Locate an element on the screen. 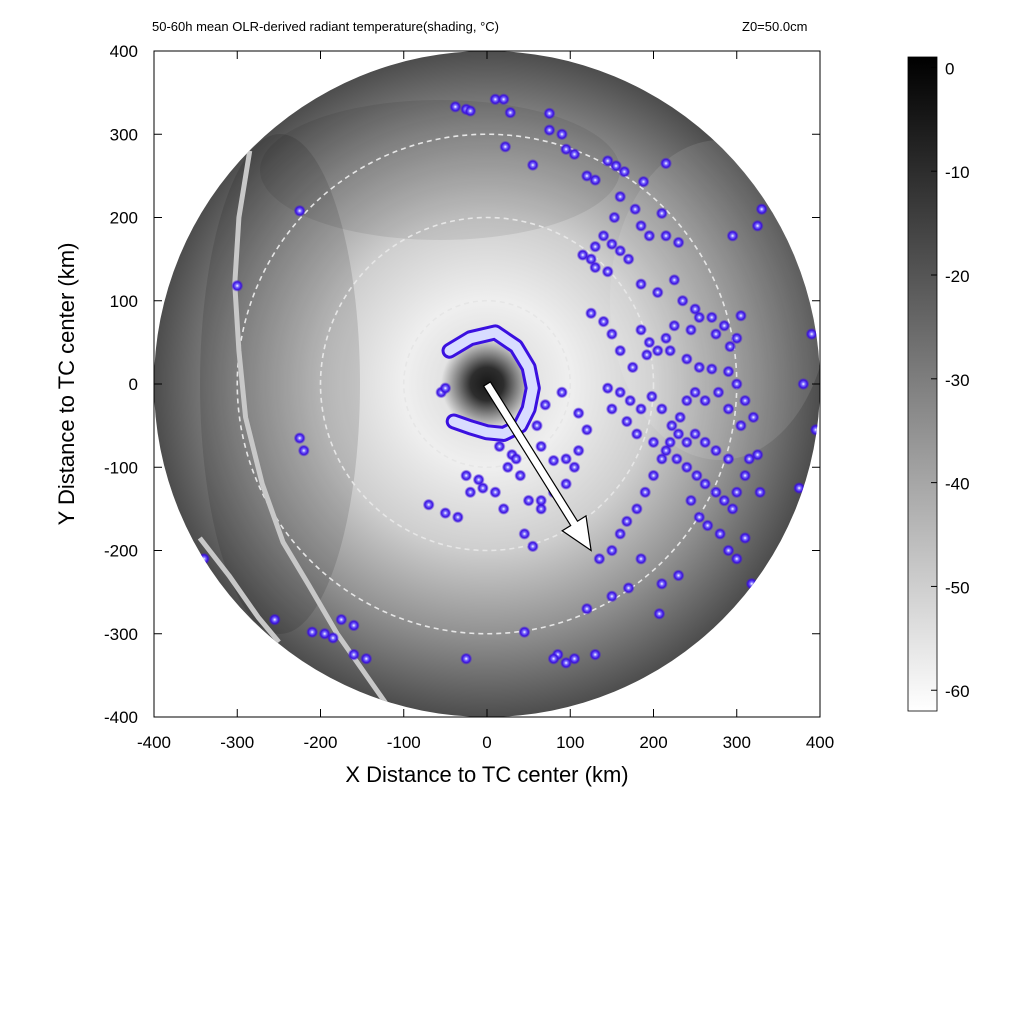 This screenshot has height=1024, width=1024. colorbar-tick-label: -10 is located at coordinates (957, 172).